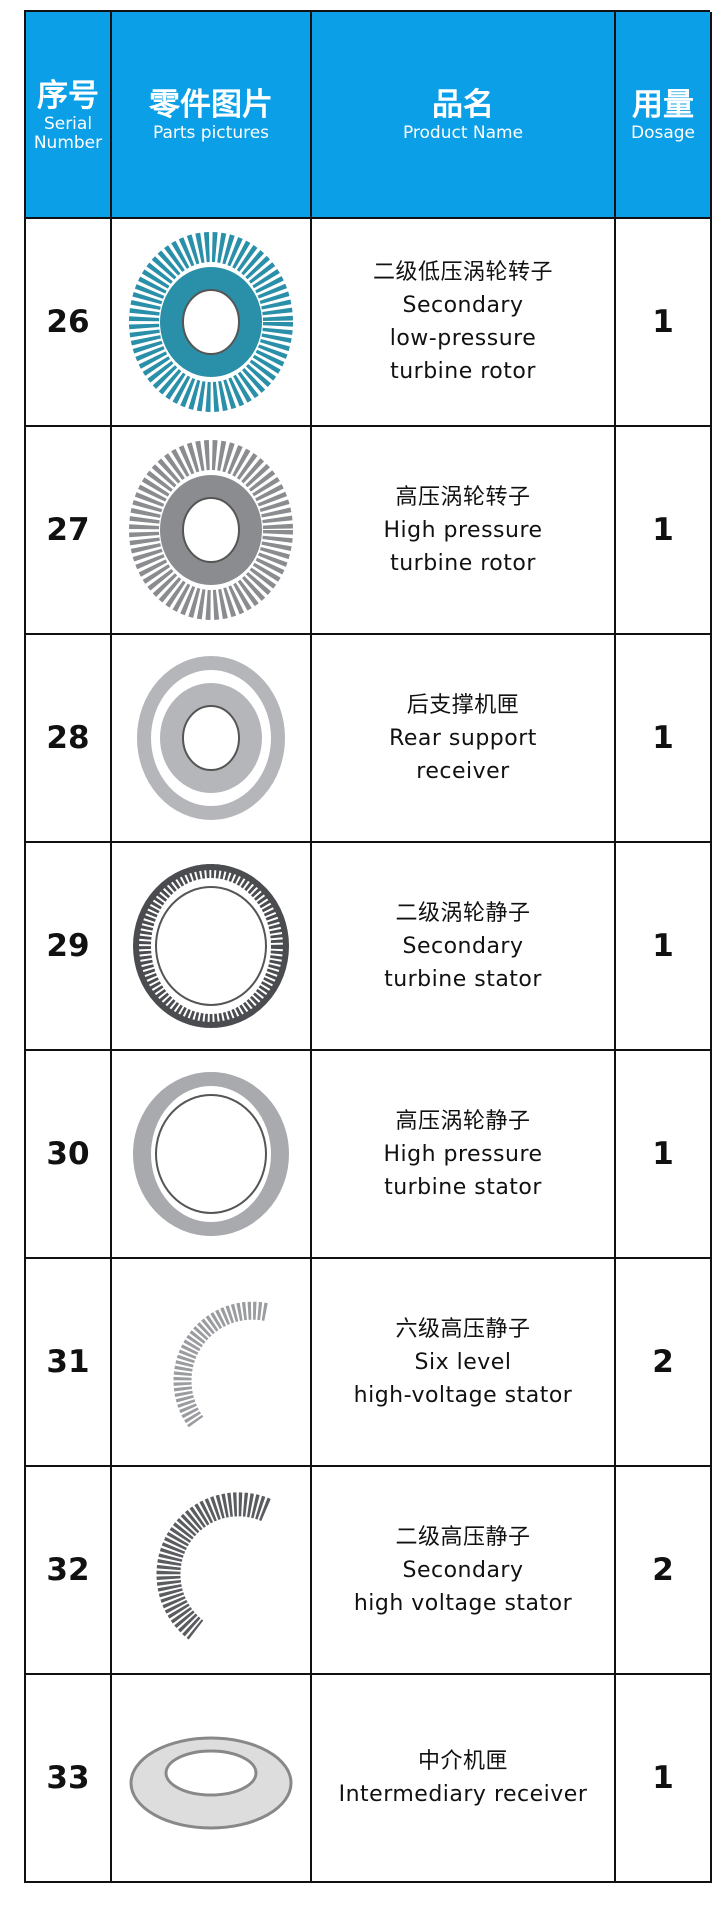 This screenshot has height=1913, width=727. What do you see at coordinates (463, 133) in the screenshot?
I see `header-en: Product Name` at bounding box center [463, 133].